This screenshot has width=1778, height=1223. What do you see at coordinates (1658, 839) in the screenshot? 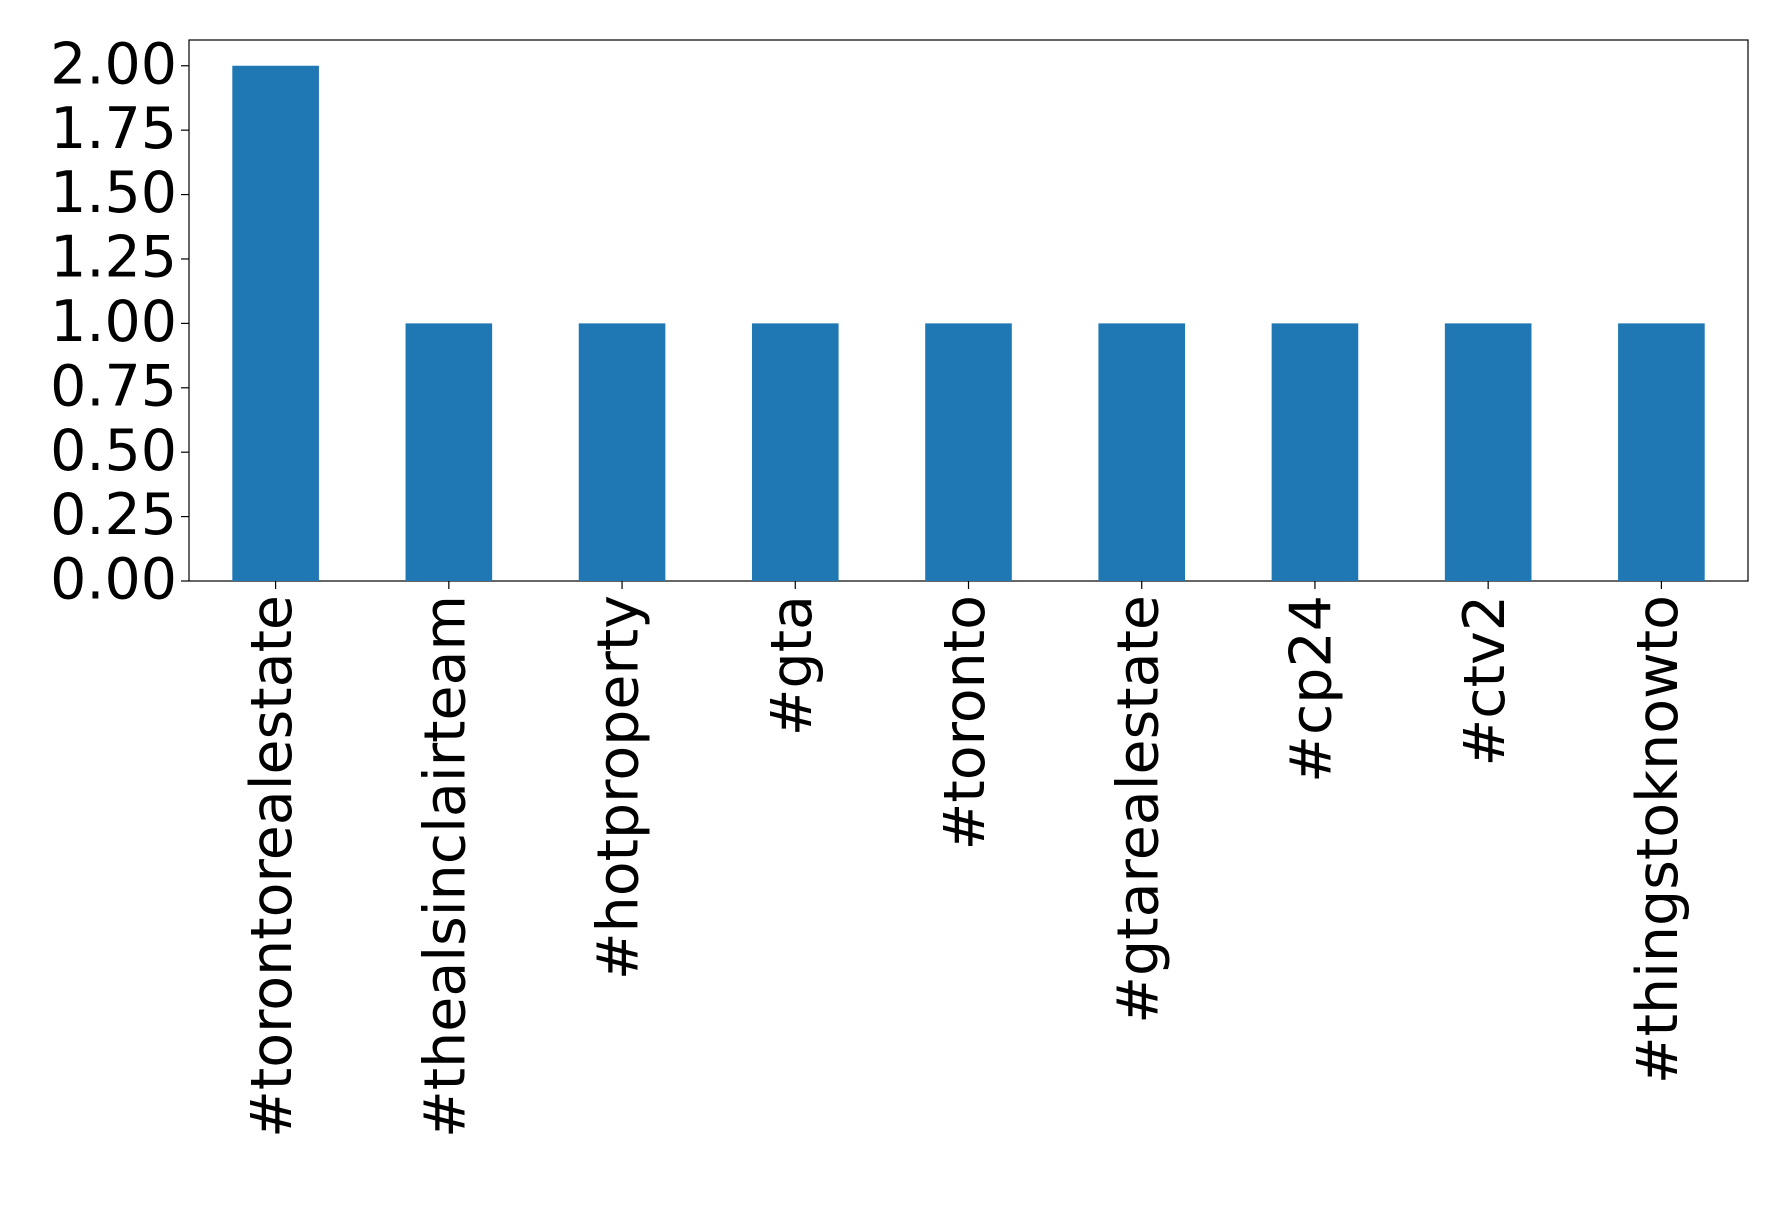
I see `x-tick-label: #thingstoknowto` at bounding box center [1658, 839].